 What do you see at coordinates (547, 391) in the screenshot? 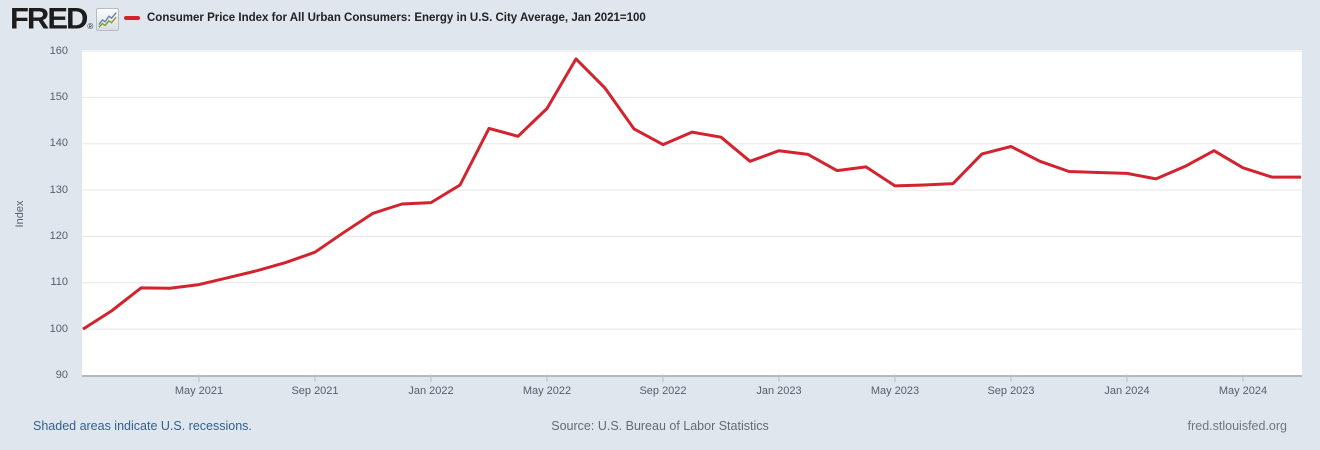
I see `x-tick-label: May 2022` at bounding box center [547, 391].